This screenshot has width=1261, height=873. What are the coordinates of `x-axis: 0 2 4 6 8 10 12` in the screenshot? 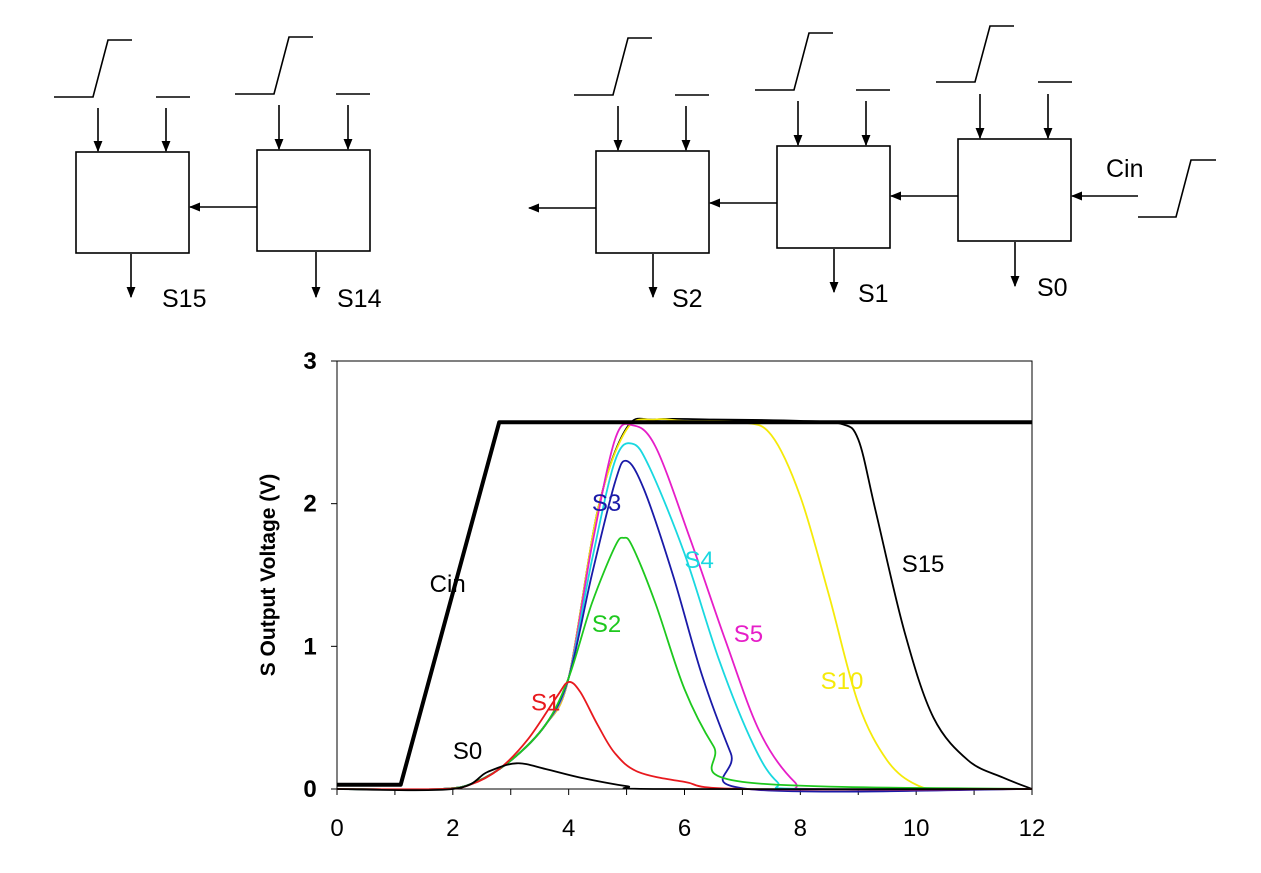 It's located at (687, 815).